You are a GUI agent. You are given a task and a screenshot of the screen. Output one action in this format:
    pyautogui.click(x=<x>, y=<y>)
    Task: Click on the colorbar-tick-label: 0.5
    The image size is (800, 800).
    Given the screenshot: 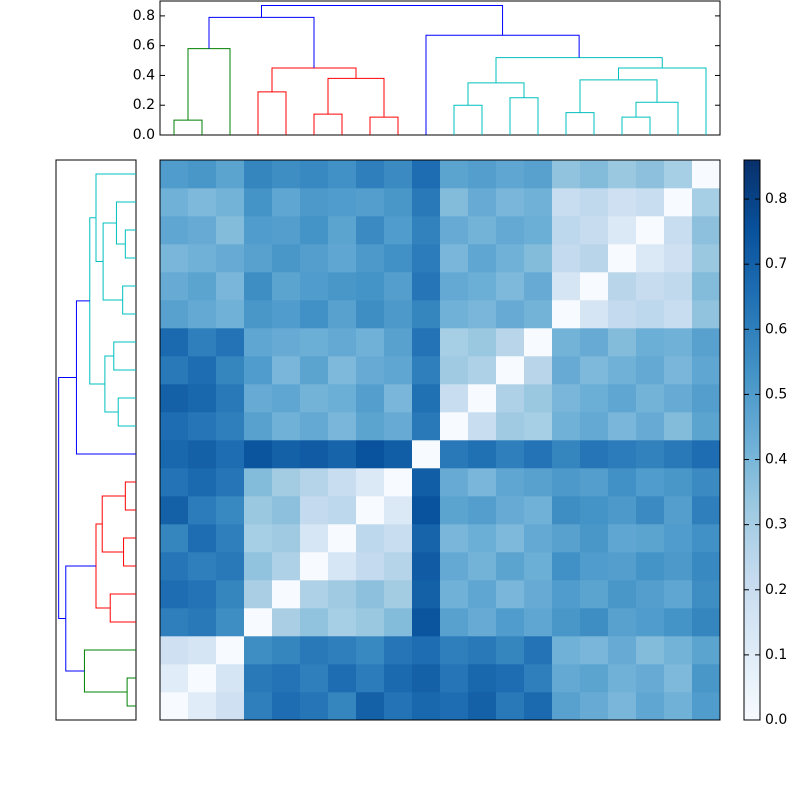 What is the action you would take?
    pyautogui.click(x=776, y=394)
    